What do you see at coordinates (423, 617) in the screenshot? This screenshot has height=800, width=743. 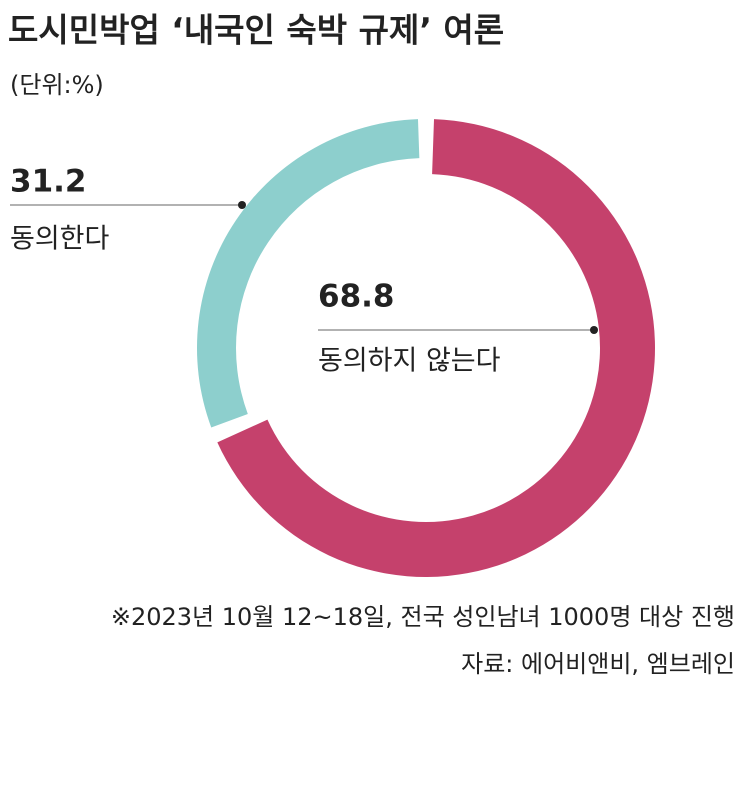 I see `footnote: ※2023년 10월 12~18일, 전국 성인남녀 1000명 대상 진행` at bounding box center [423, 617].